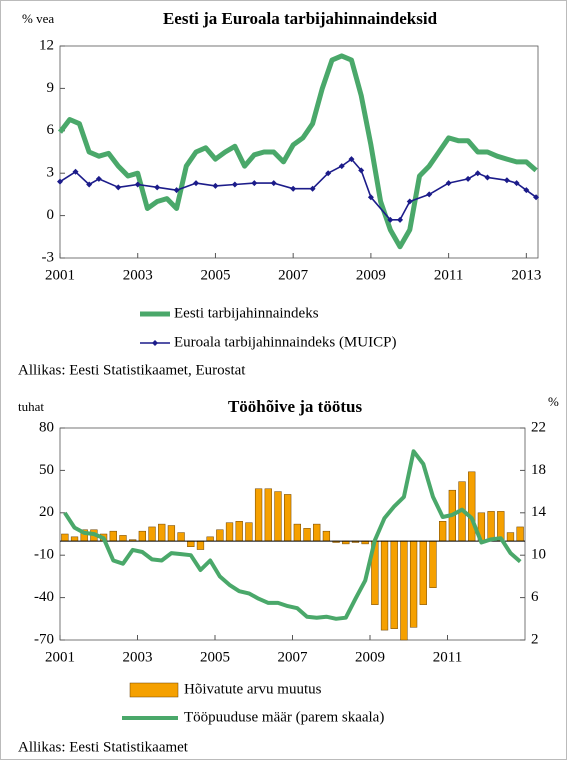 This screenshot has width=567, height=760. Describe the element at coordinates (44, 597) in the screenshot. I see `y-tick-label: -40` at that location.